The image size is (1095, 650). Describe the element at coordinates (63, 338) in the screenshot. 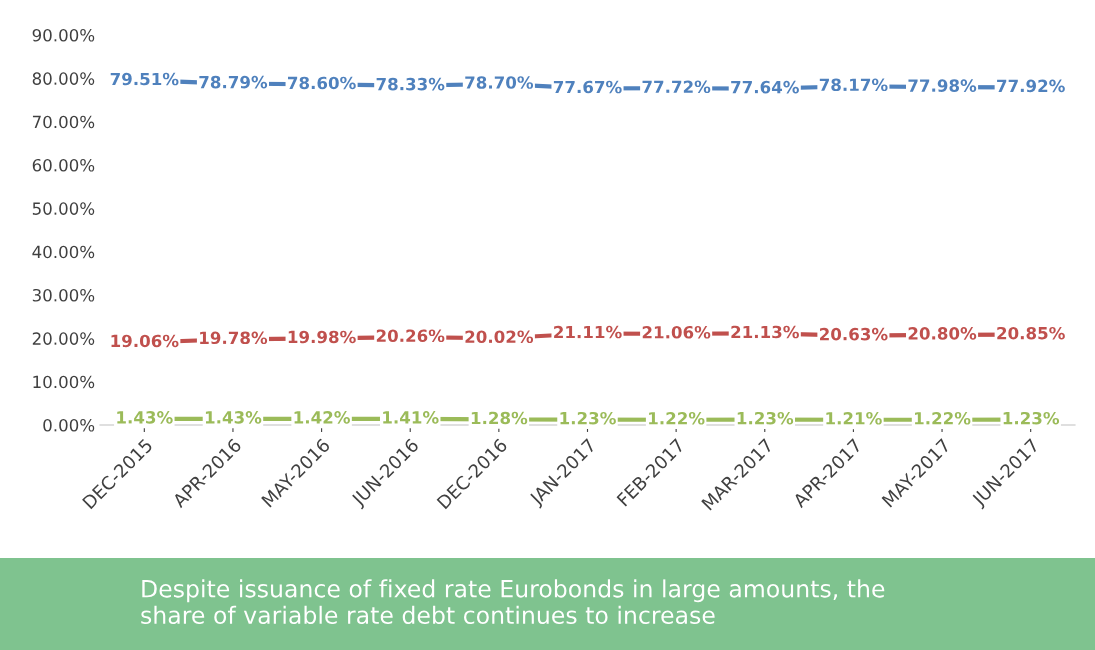

I see `y-tick-label: 20.00%` at that location.